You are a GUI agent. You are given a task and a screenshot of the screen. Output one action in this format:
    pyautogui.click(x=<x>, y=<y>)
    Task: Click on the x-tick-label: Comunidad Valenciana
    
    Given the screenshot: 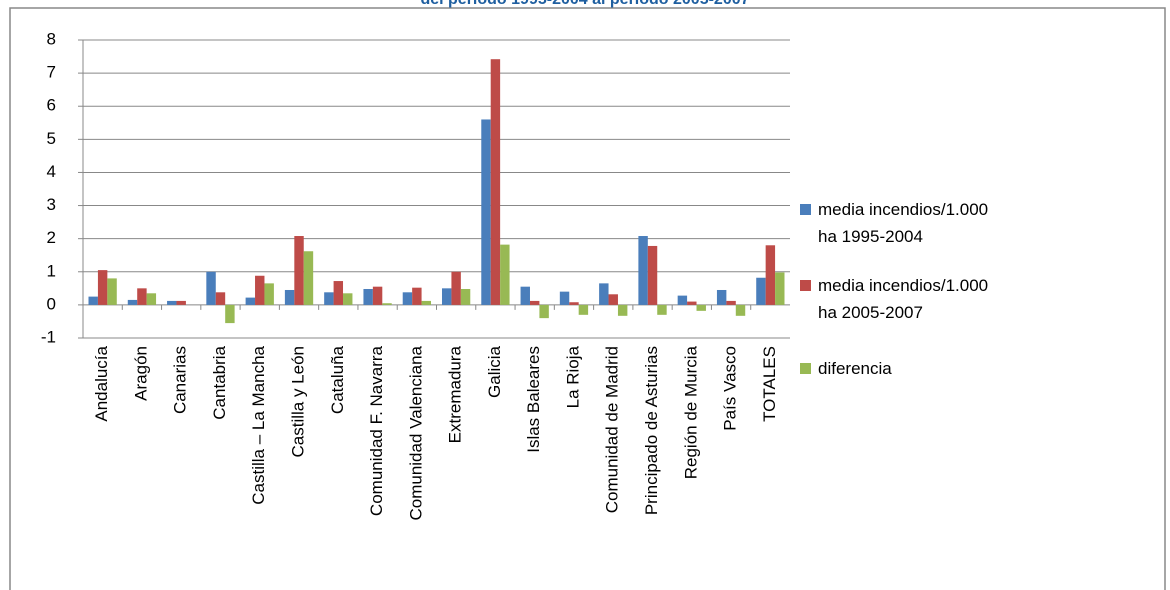 What is the action you would take?
    pyautogui.click(x=415, y=432)
    